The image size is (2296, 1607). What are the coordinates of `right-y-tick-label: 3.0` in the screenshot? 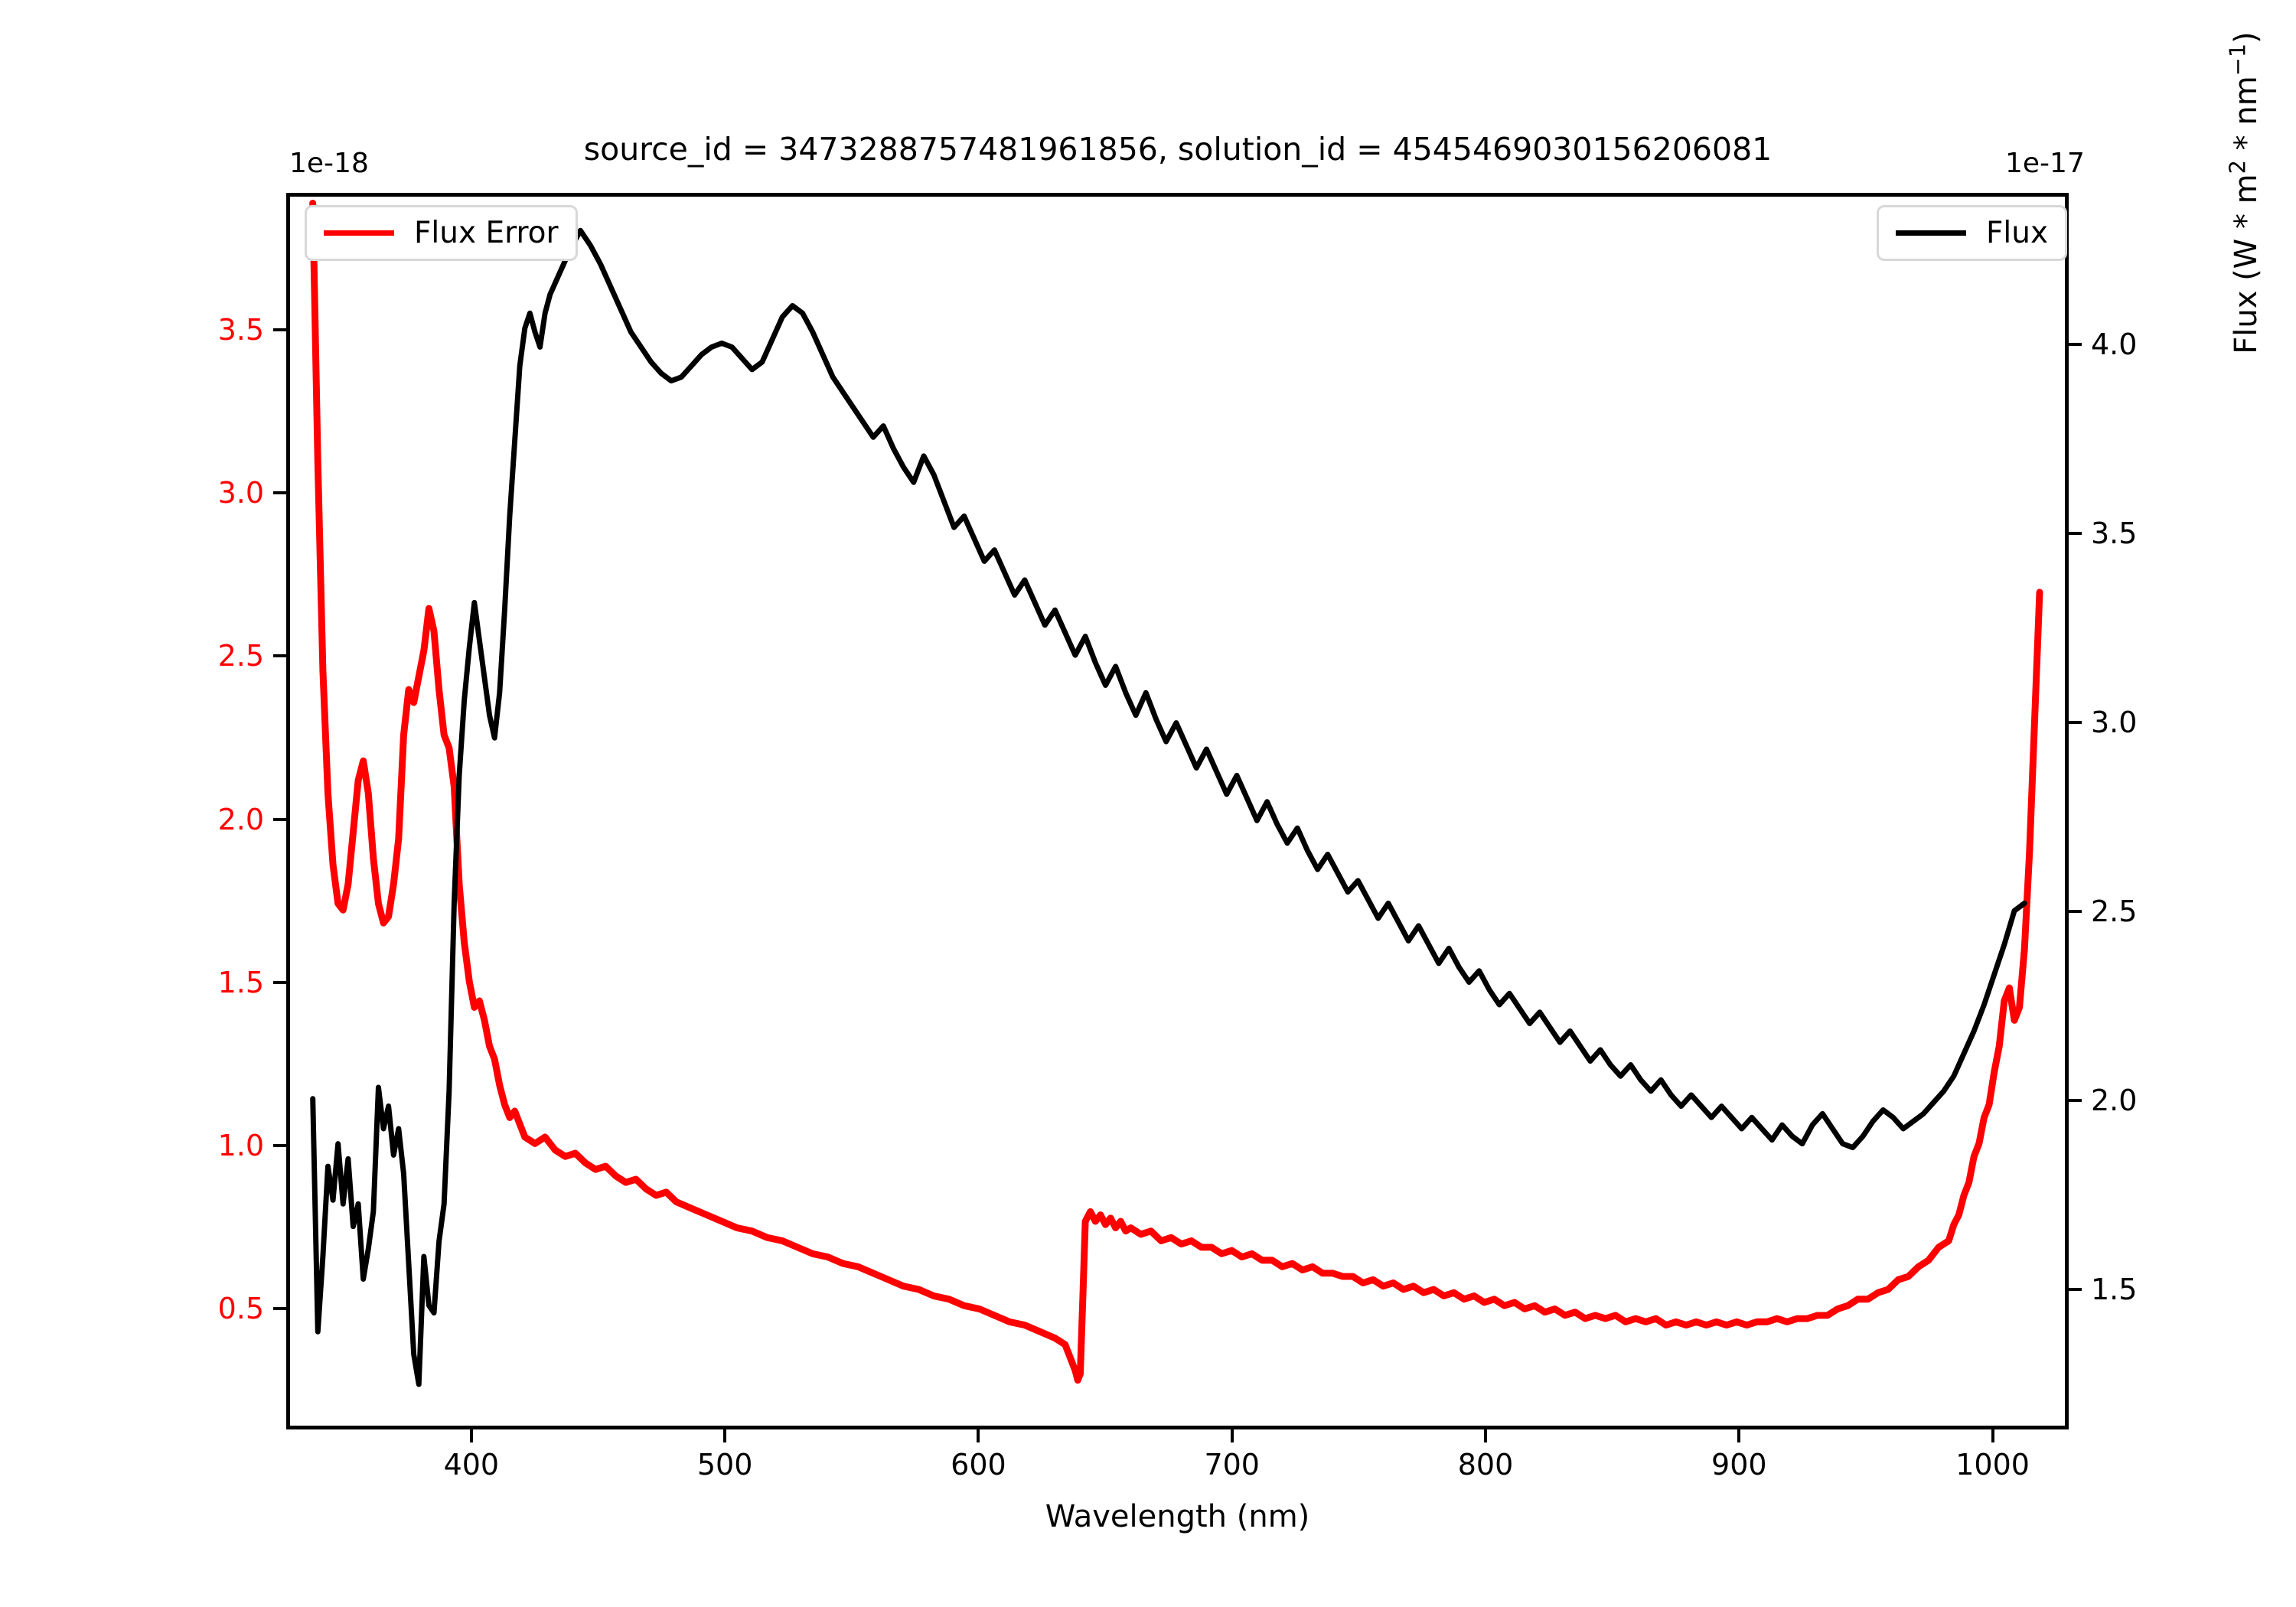 It's located at (2114, 722).